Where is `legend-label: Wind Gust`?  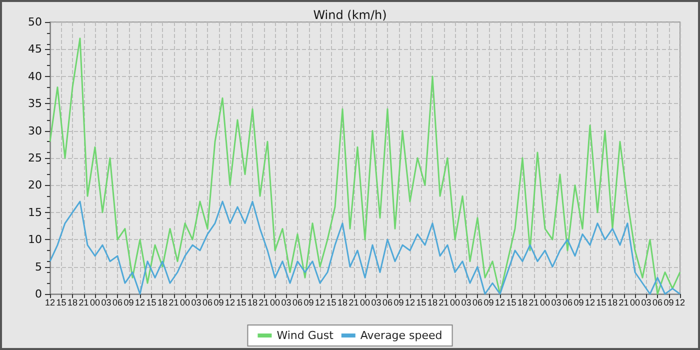 legend-label: Wind Gust is located at coordinates (305, 335).